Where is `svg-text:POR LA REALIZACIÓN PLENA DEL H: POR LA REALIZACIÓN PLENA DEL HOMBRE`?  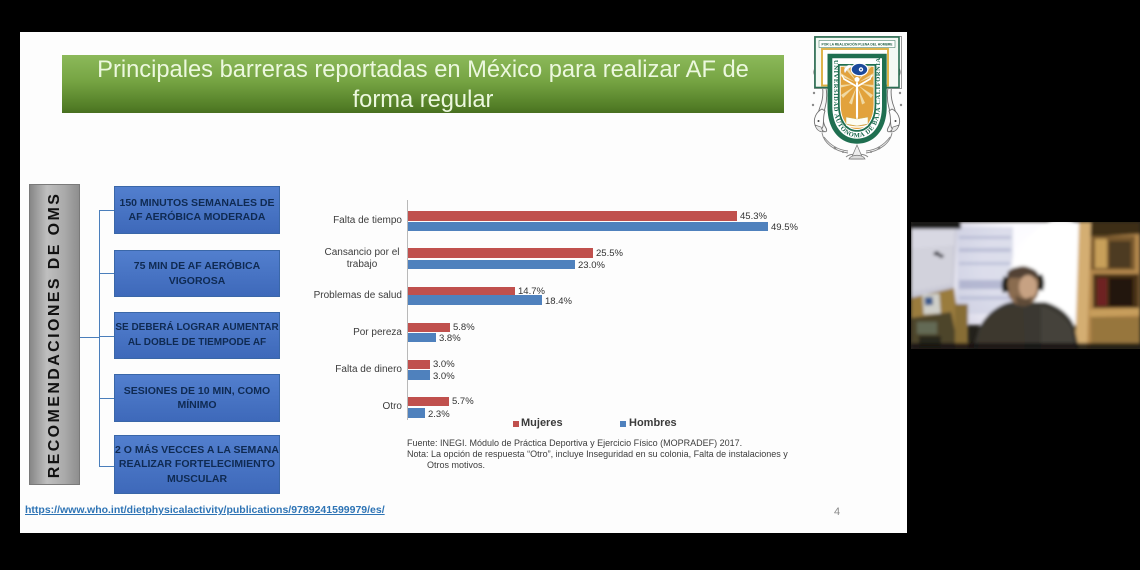 svg-text:POR LA REALIZACIÓN PLENA DEL H: POR LA REALIZACIÓN PLENA DEL HOMBRE is located at coordinates (857, 44).